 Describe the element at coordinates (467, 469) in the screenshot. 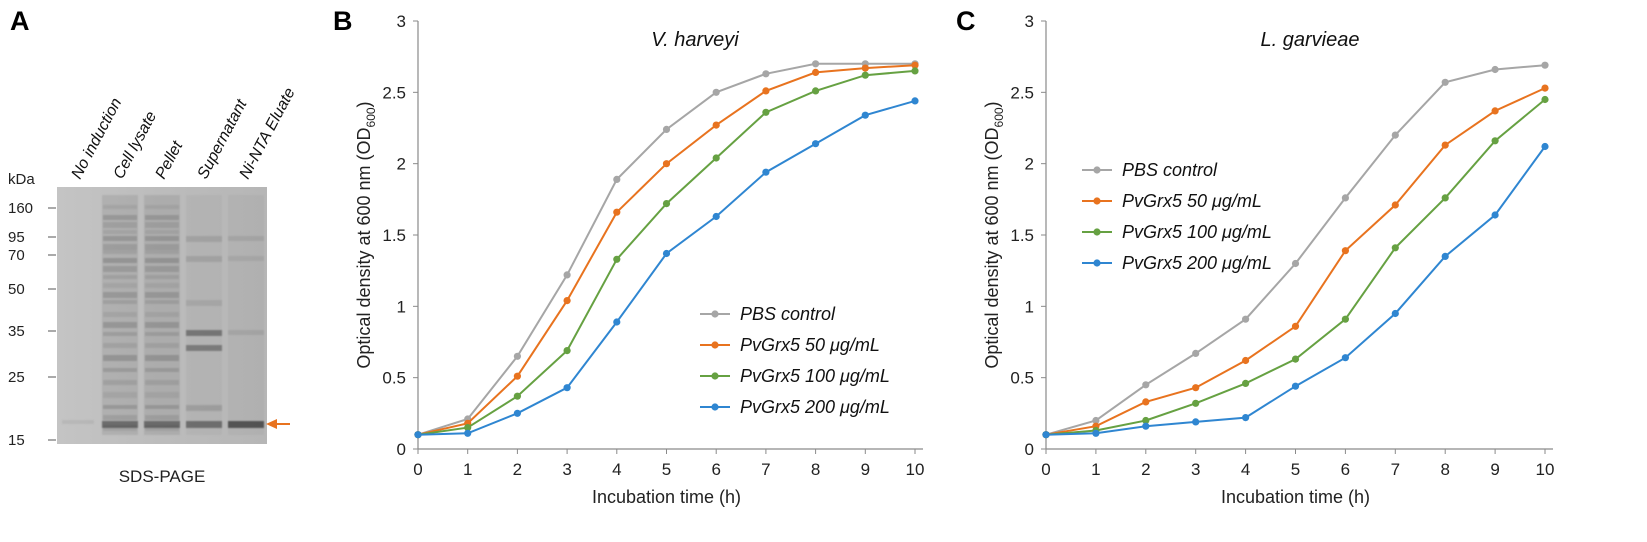

I see `x-tick-label: 1` at that location.